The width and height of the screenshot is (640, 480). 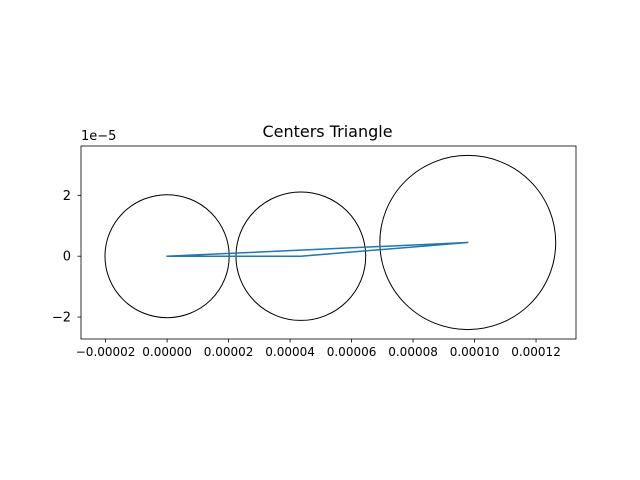 What do you see at coordinates (229, 352) in the screenshot?
I see `x-tick-label: 0.00002` at bounding box center [229, 352].